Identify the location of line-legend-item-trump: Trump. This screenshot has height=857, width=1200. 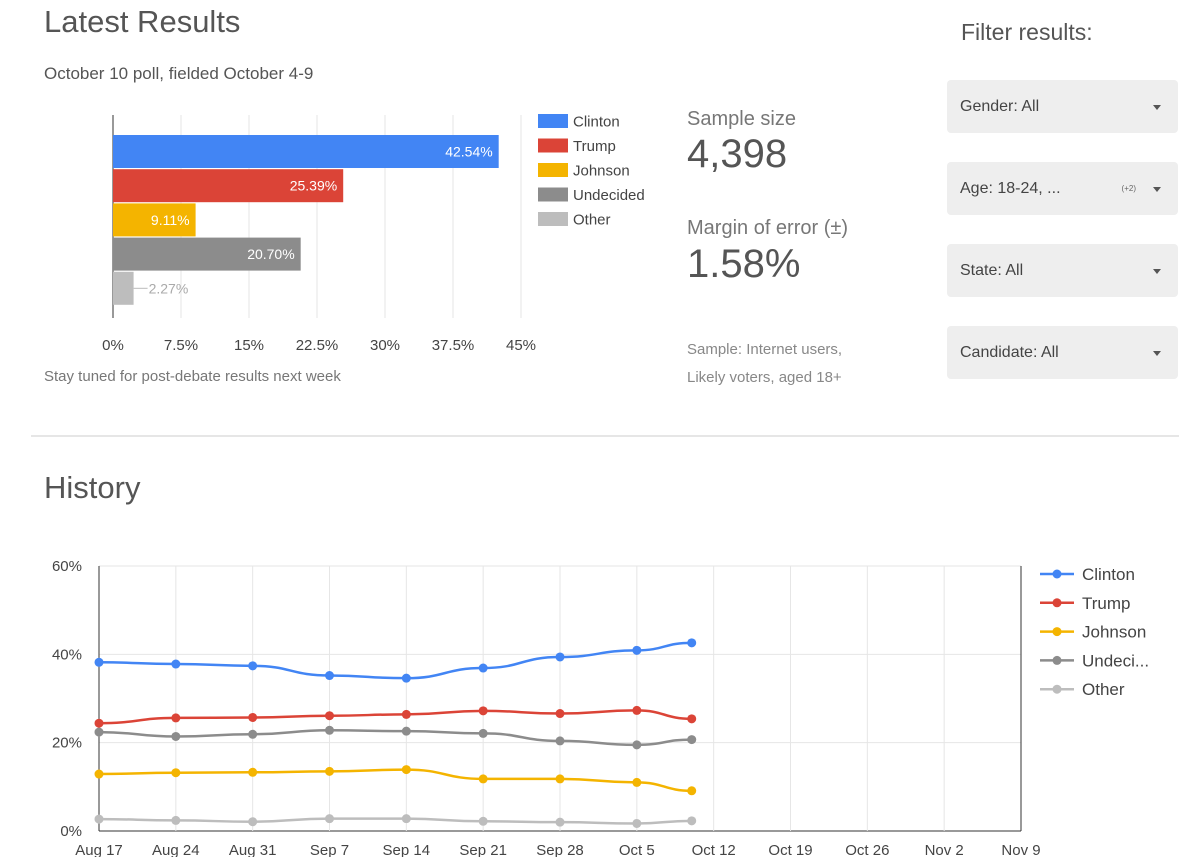
(1085, 603).